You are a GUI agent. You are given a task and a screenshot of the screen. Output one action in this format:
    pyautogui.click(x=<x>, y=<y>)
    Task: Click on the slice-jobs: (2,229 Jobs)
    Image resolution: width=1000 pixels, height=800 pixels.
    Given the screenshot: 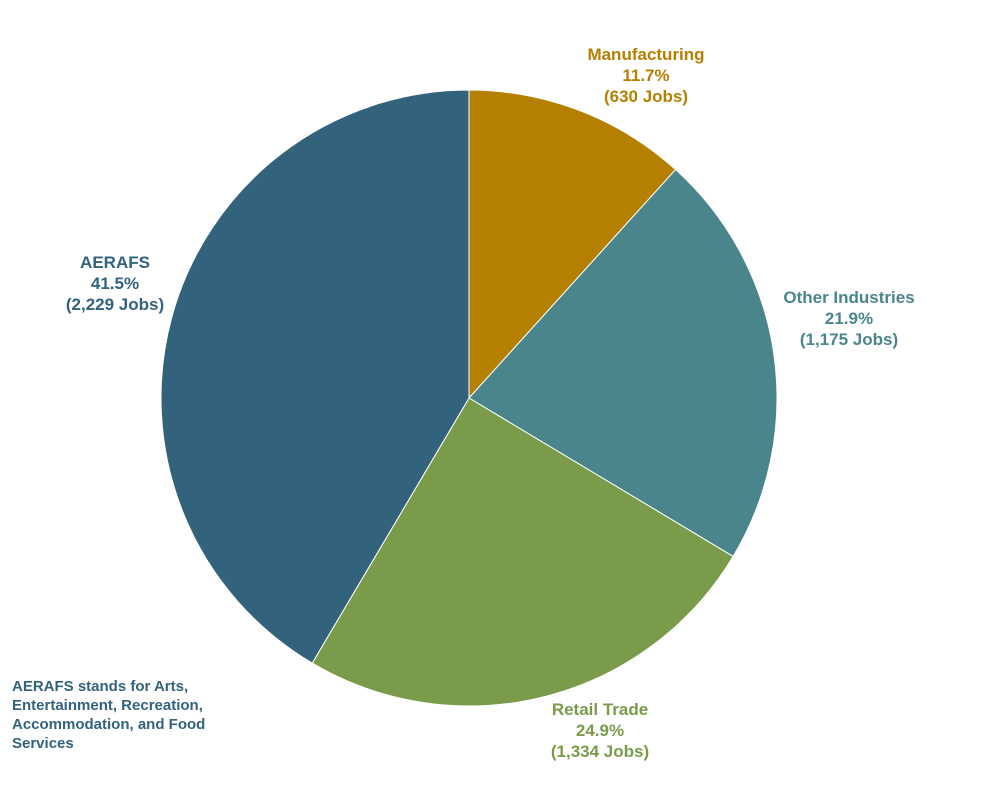 What is the action you would take?
    pyautogui.click(x=115, y=304)
    